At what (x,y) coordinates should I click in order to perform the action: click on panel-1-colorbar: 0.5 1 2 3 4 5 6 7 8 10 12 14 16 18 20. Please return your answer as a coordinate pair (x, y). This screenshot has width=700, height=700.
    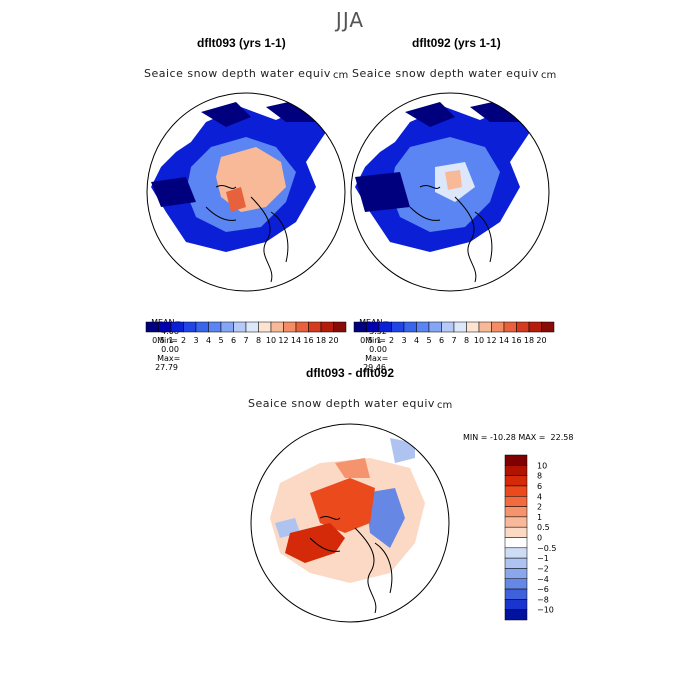
    Looking at the image, I should click on (246, 333).